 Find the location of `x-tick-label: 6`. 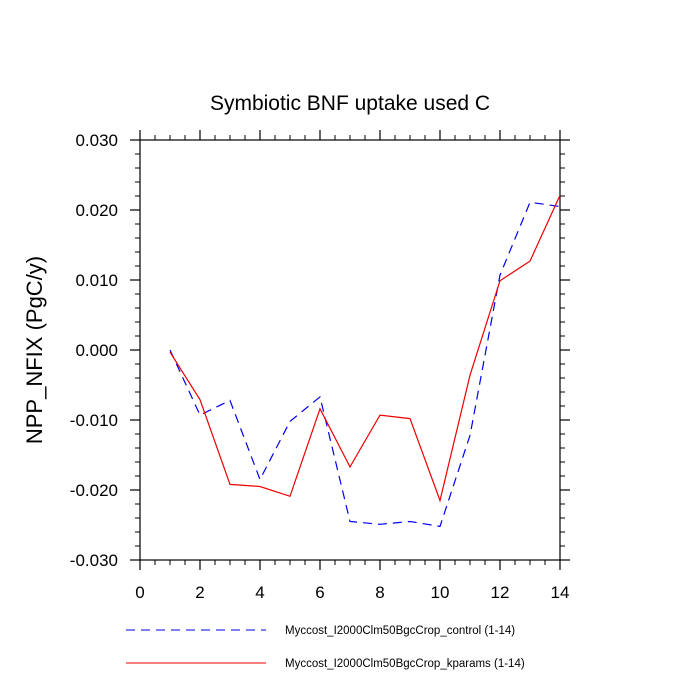

x-tick-label: 6 is located at coordinates (319, 592).